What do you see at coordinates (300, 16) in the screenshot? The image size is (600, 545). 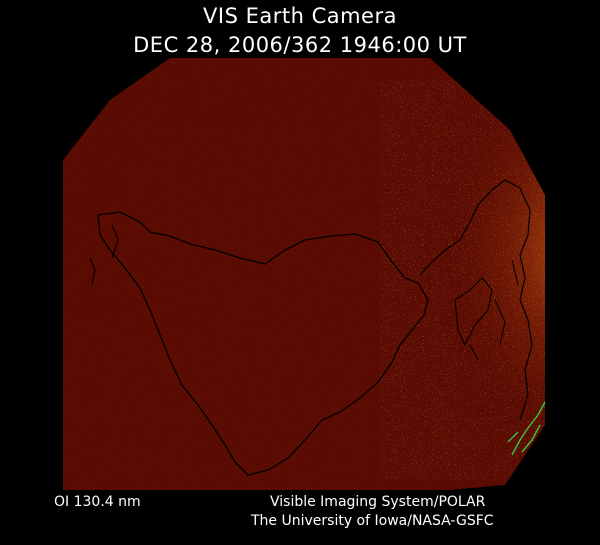 I see `image-title: VIS Earth Camera` at bounding box center [300, 16].